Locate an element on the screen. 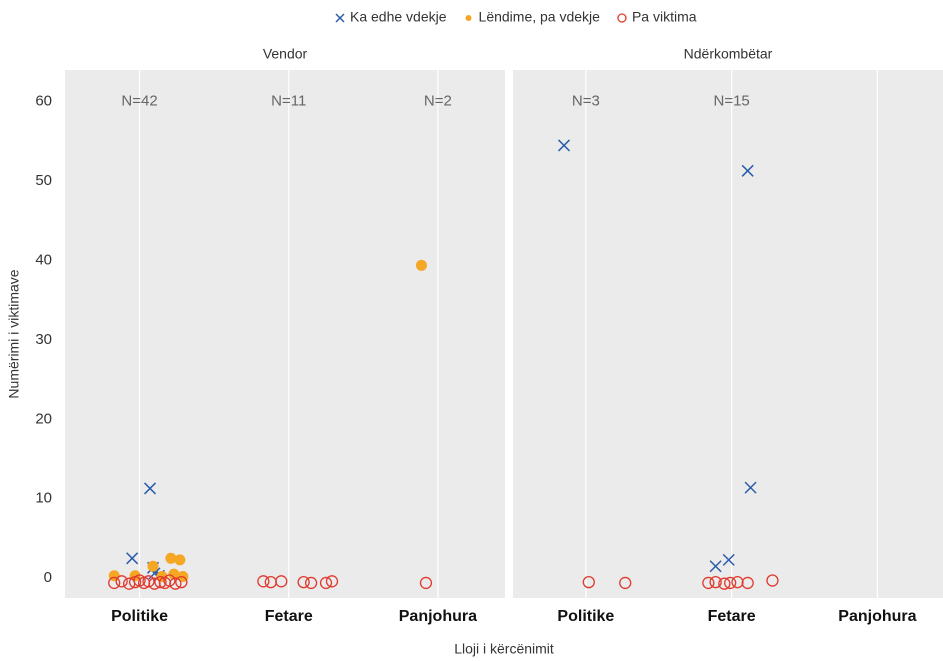 This screenshot has height=661, width=943. legend-label: Lëndime, pa vdekje is located at coordinates (540, 17).